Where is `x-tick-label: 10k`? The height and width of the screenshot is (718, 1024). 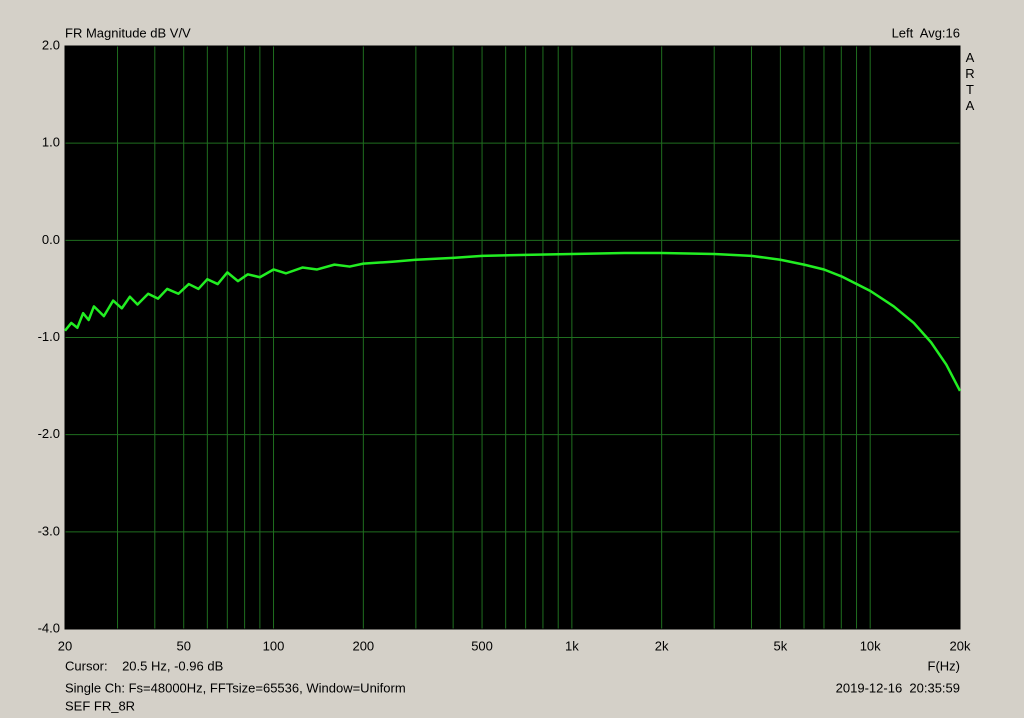
x-tick-label: 10k is located at coordinates (870, 645).